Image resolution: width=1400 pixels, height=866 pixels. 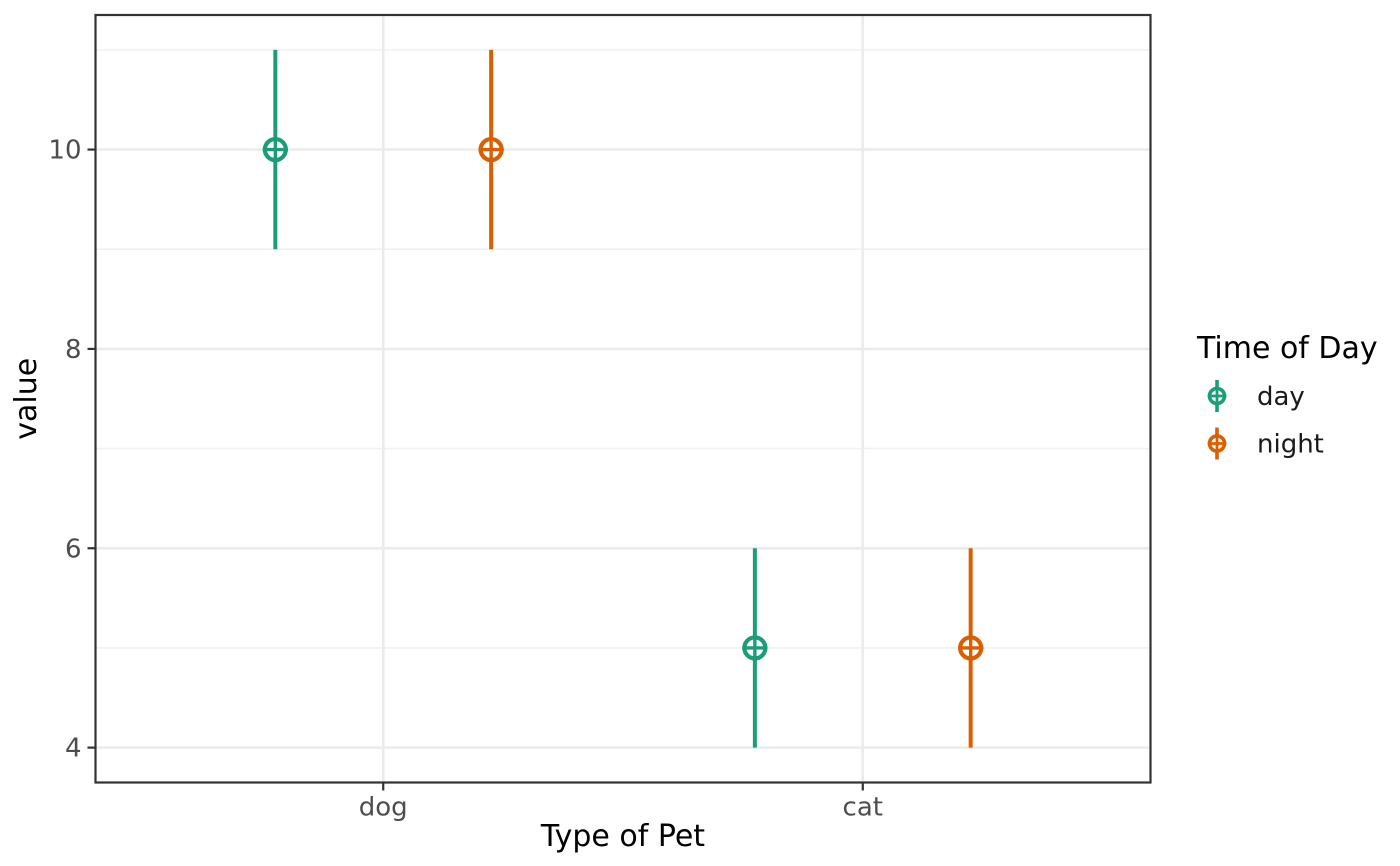 What do you see at coordinates (64, 151) in the screenshot?
I see `y-tick-label: 10` at bounding box center [64, 151].